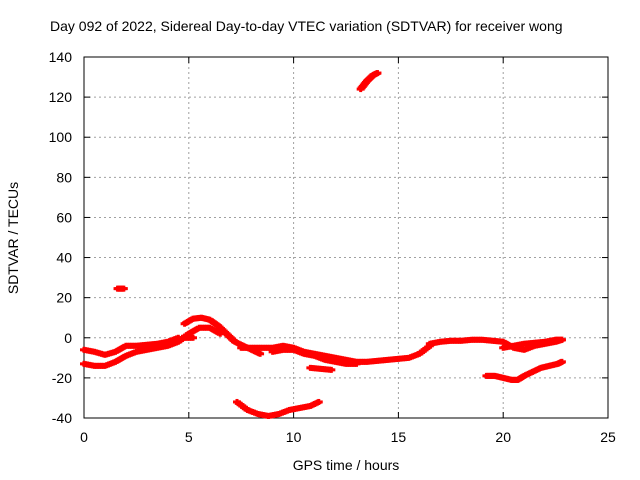 Image resolution: width=640 pixels, height=480 pixels. What do you see at coordinates (61, 97) in the screenshot?
I see `y-tick-label: 120` at bounding box center [61, 97].